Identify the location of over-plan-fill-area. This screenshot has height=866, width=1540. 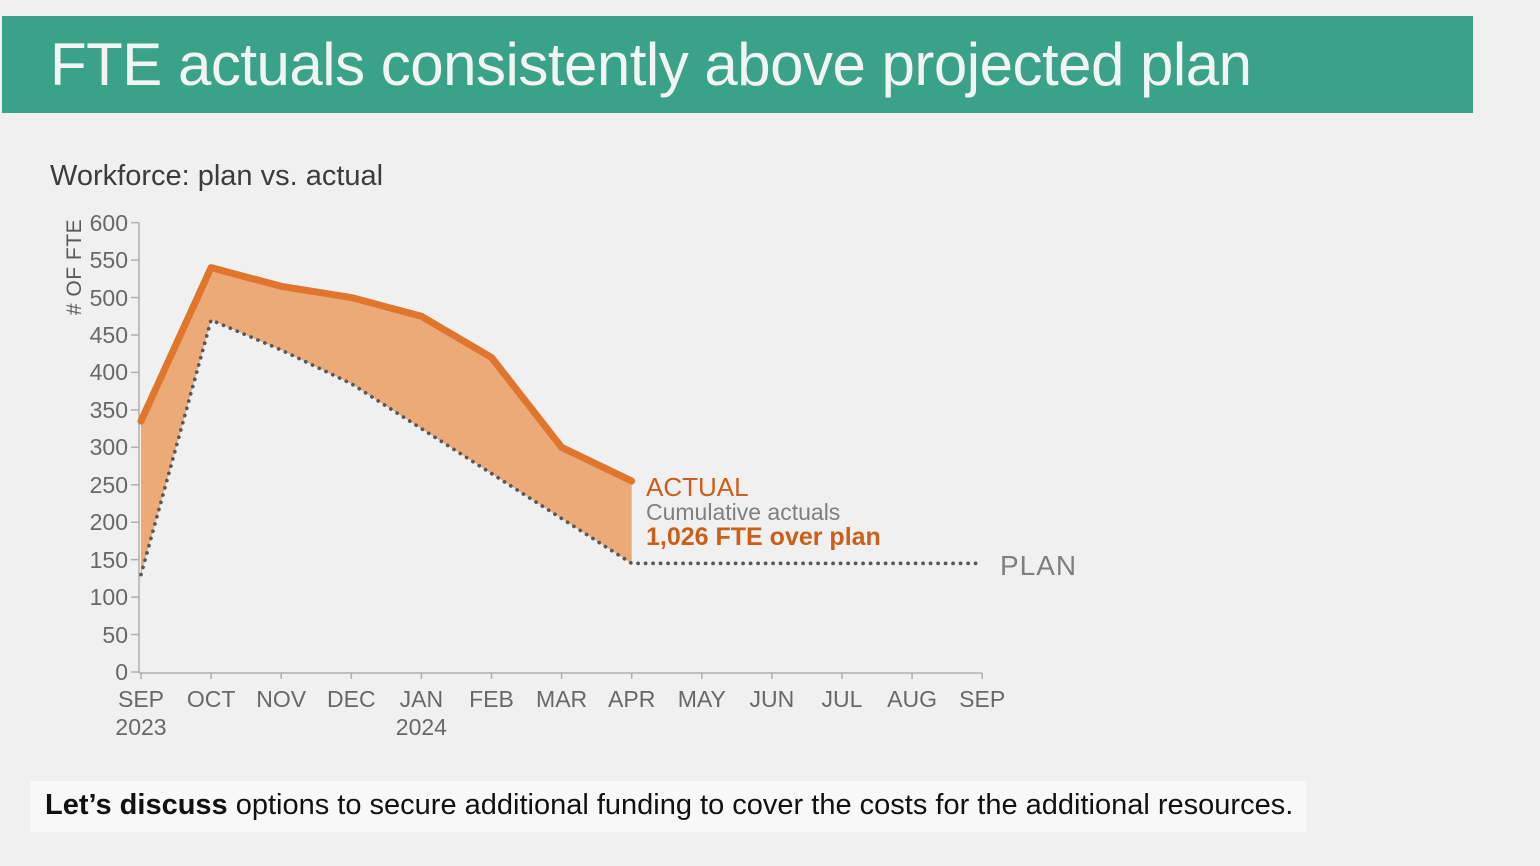
(386, 421).